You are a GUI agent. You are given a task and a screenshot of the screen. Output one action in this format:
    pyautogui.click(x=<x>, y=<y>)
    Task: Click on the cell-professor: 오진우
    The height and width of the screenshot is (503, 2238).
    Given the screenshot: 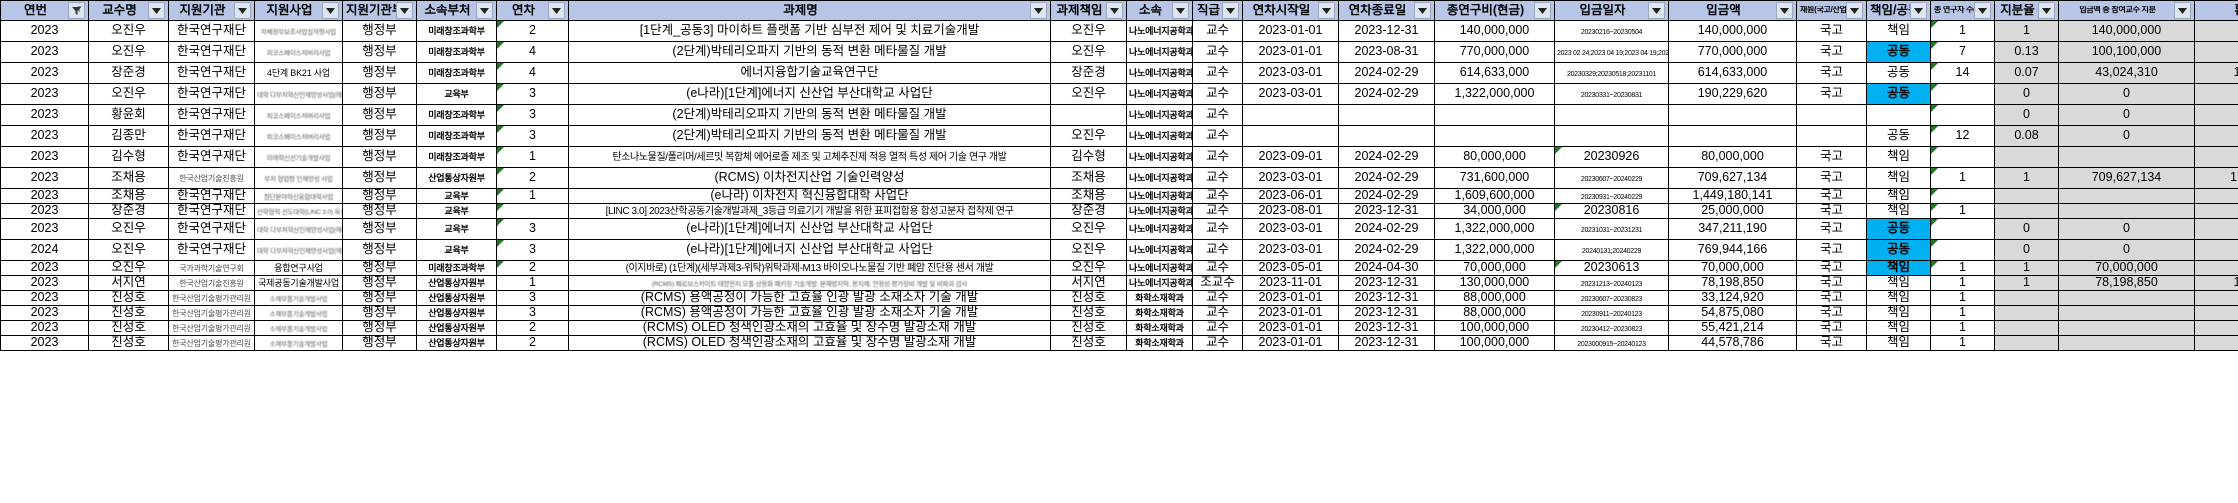 What is the action you would take?
    pyautogui.click(x=128, y=94)
    